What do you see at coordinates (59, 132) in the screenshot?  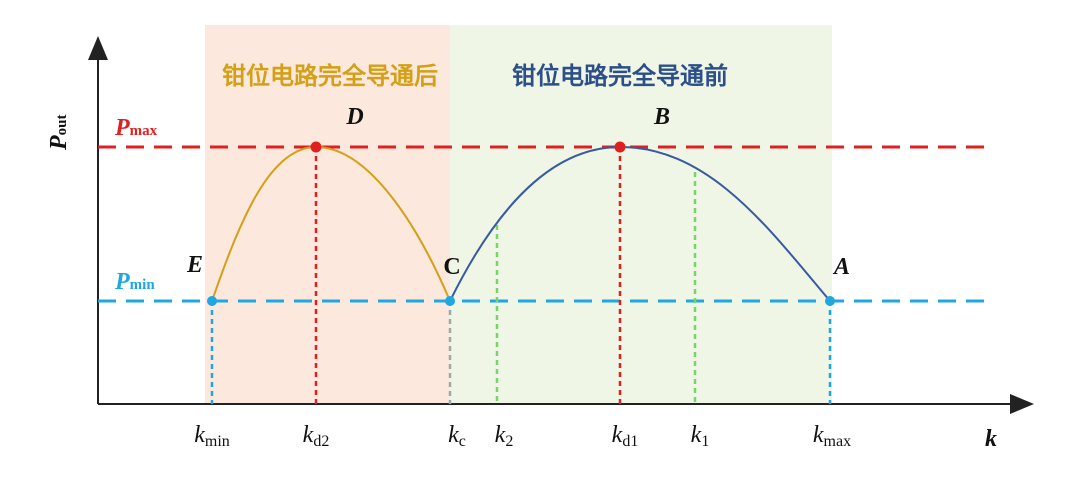 I see `y-axis-label: Pout` at bounding box center [59, 132].